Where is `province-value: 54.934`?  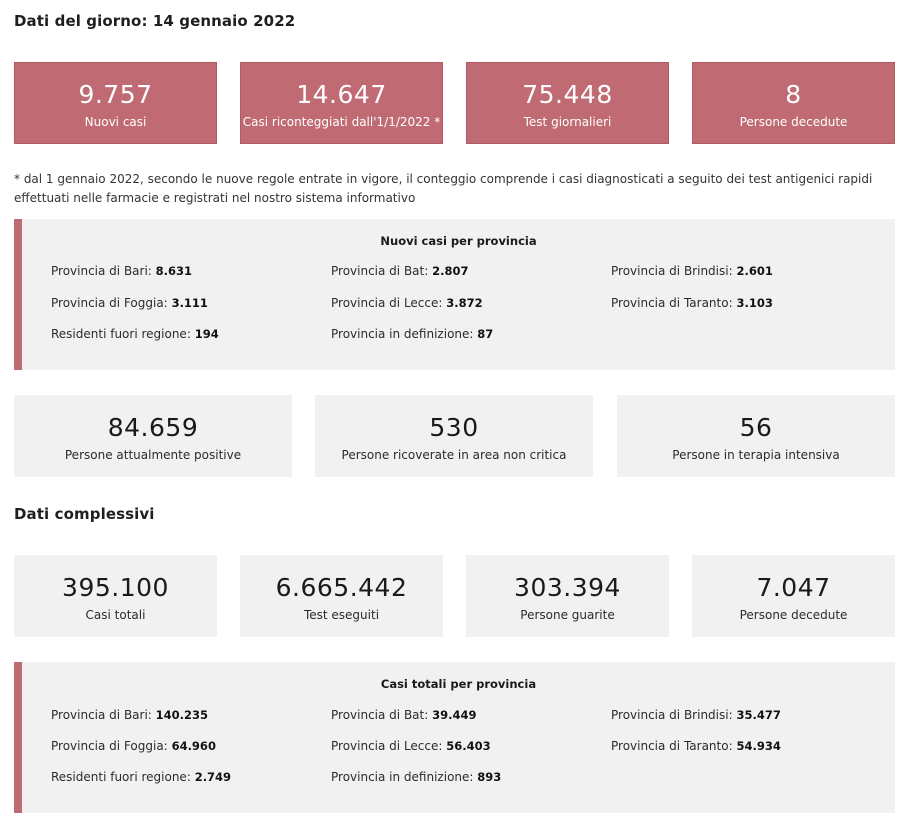
province-value: 54.934 is located at coordinates (758, 746).